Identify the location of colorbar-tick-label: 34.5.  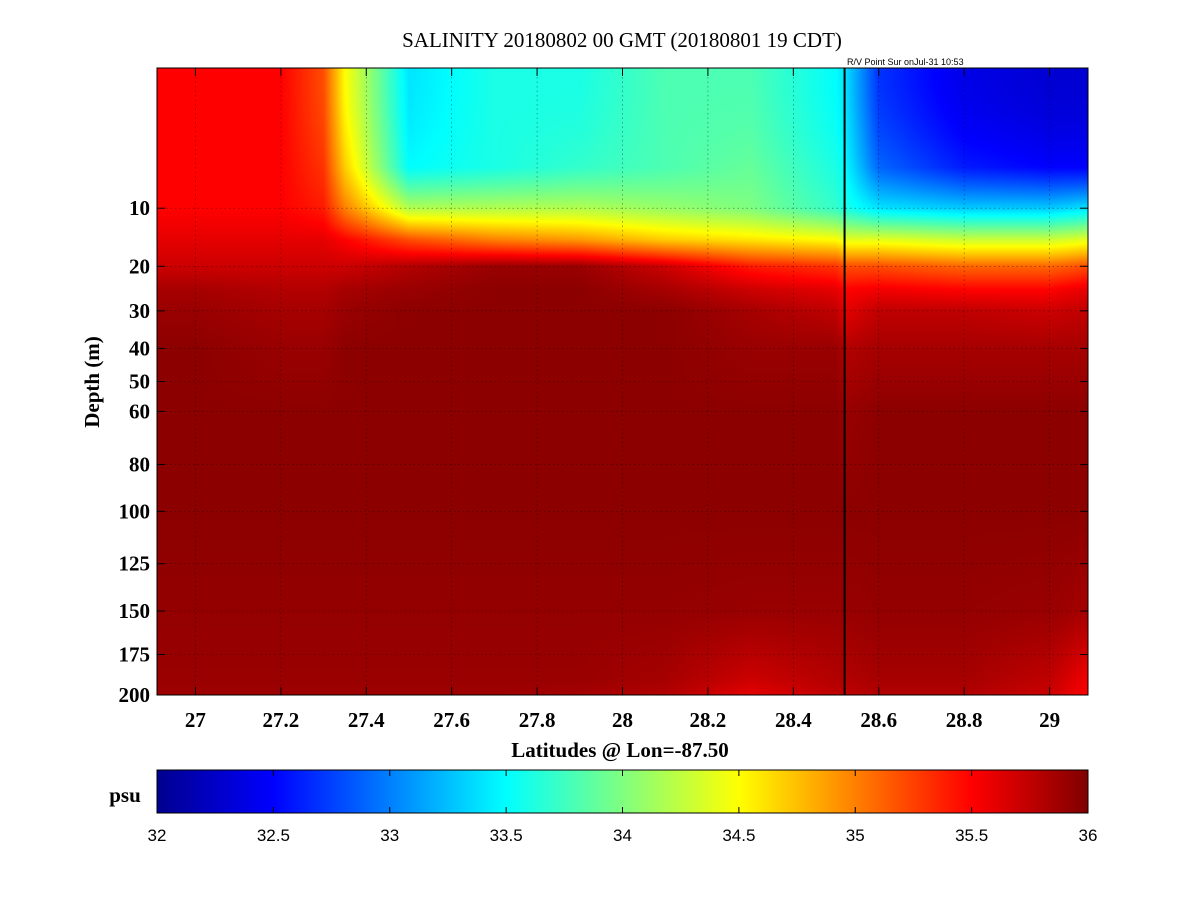
(738, 835).